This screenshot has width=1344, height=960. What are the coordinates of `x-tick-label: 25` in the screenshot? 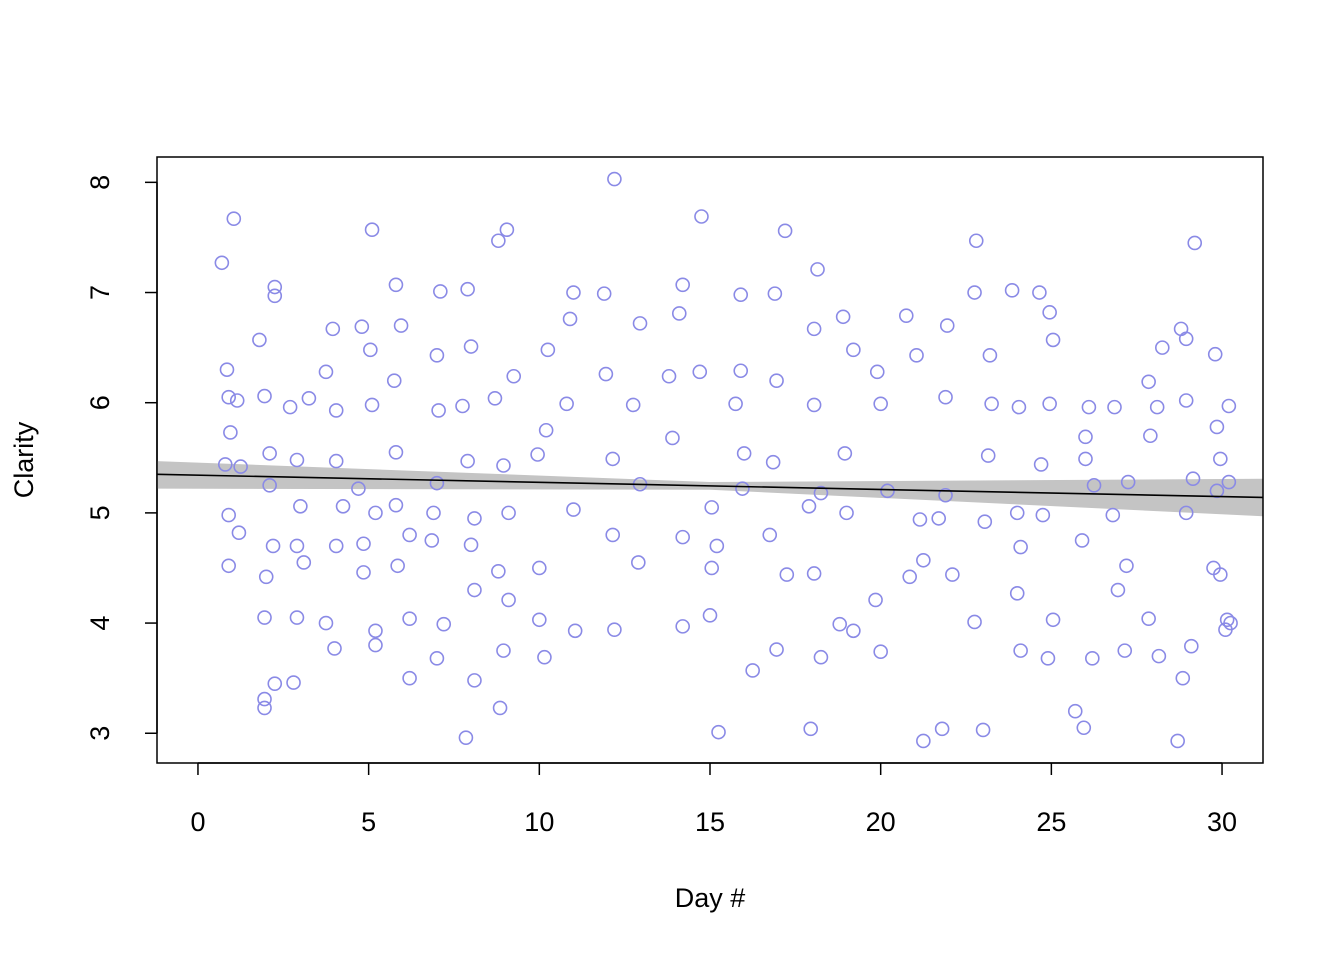 It's located at (1051, 822).